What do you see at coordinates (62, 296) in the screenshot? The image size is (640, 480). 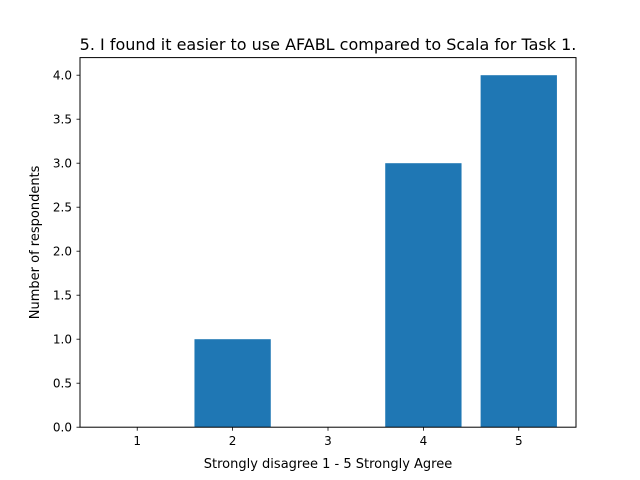 I see `y-tick-label-1.5: 1.5` at bounding box center [62, 296].